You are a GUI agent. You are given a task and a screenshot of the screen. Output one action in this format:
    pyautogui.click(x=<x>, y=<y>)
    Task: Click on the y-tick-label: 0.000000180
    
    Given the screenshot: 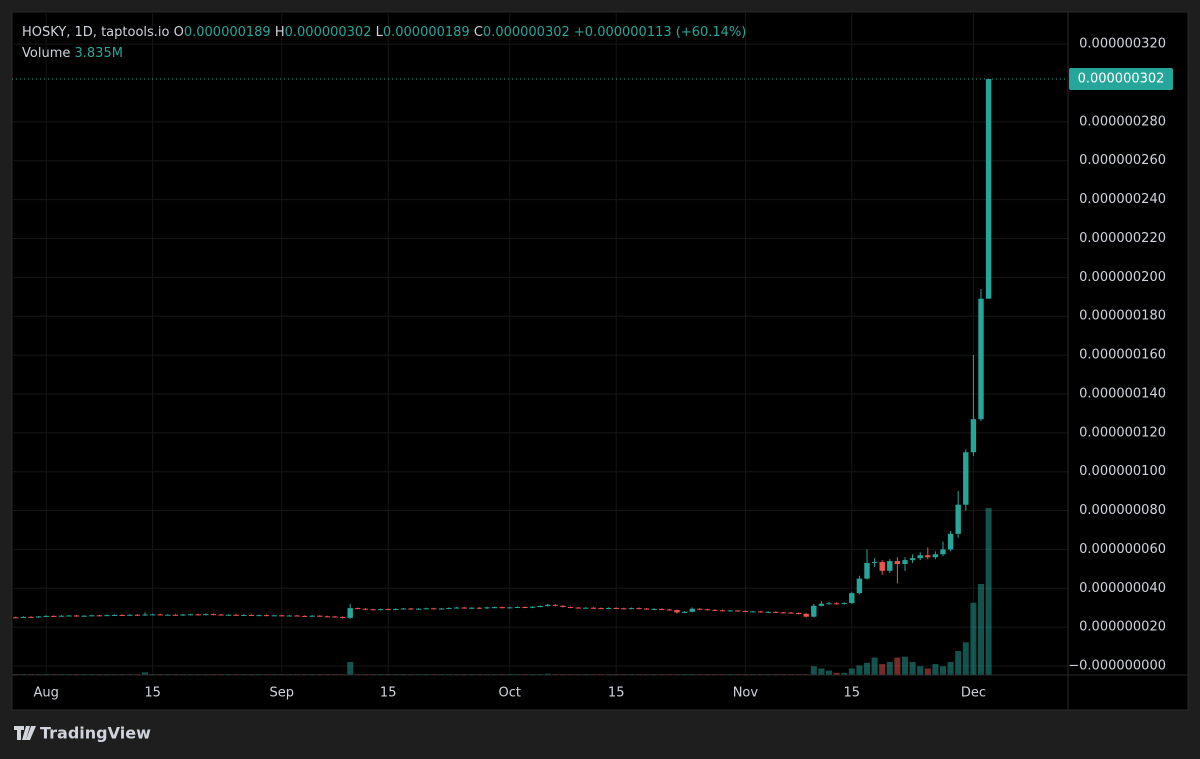 What is the action you would take?
    pyautogui.click(x=1122, y=316)
    